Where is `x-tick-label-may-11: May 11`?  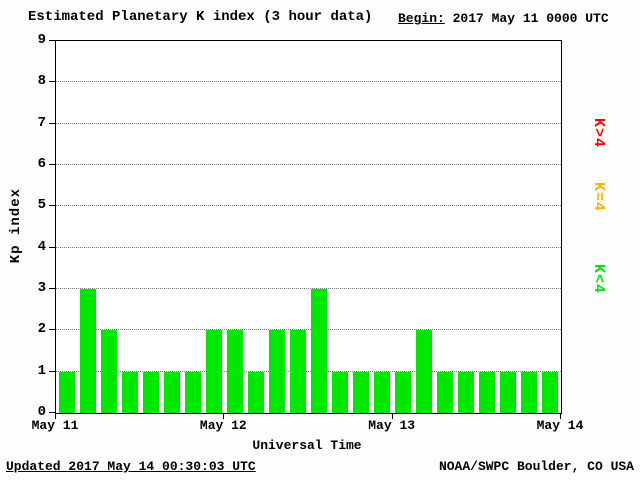
x-tick-label-may-11: May 11 is located at coordinates (55, 425).